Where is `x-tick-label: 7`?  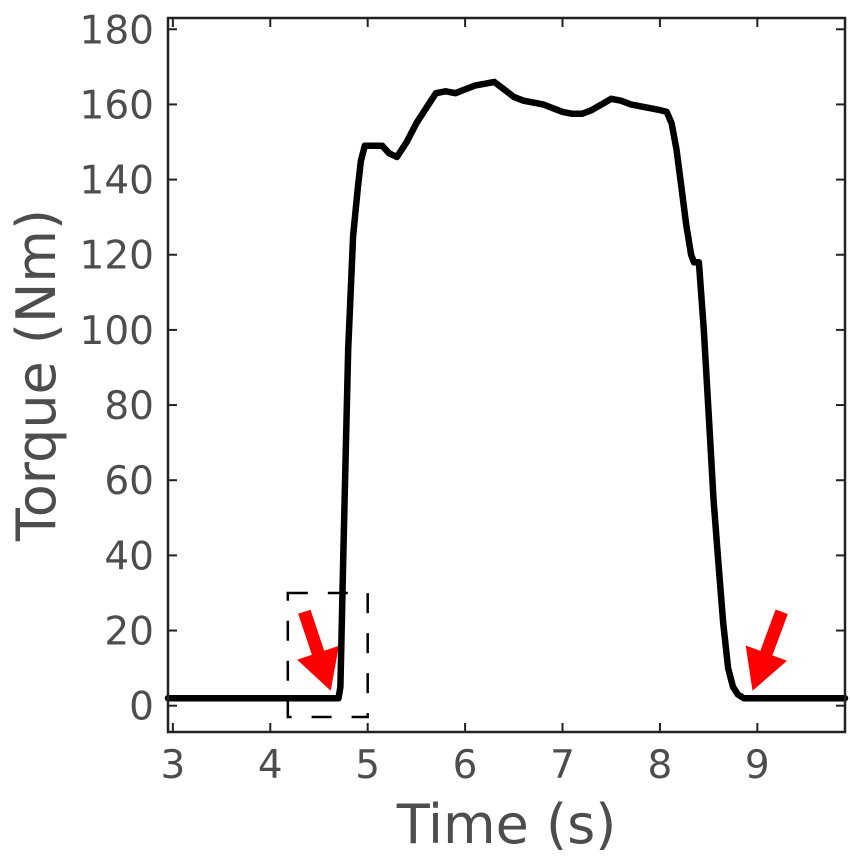 x-tick-label: 7 is located at coordinates (562, 765).